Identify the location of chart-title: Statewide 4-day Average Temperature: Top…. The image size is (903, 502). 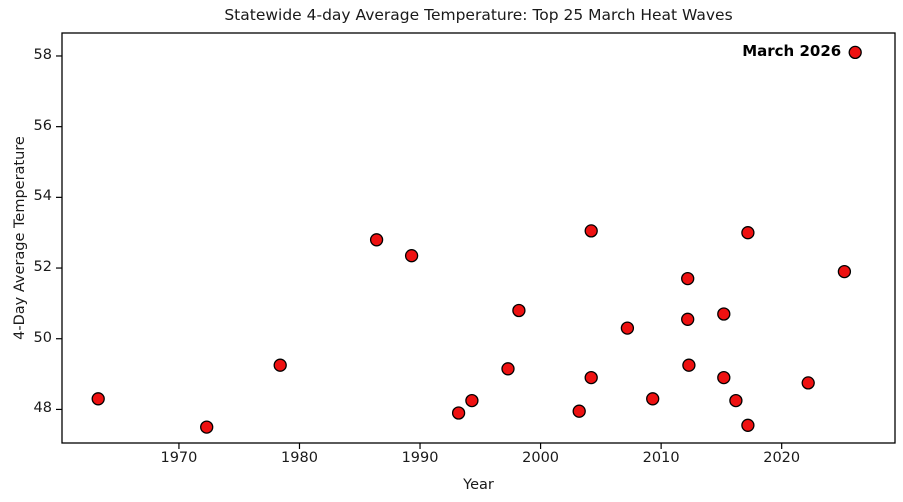
(478, 15).